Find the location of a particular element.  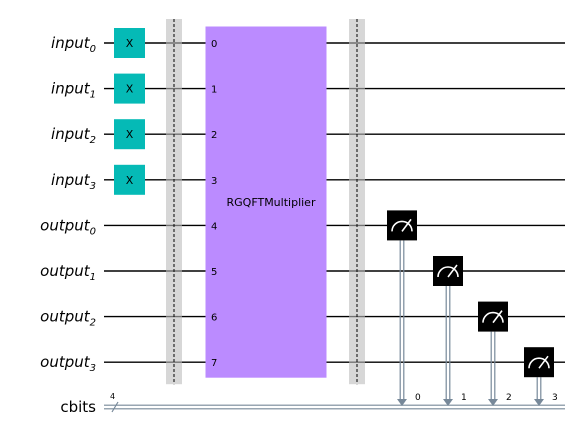

multiplier-qubit-index-4: 4 is located at coordinates (214, 226).